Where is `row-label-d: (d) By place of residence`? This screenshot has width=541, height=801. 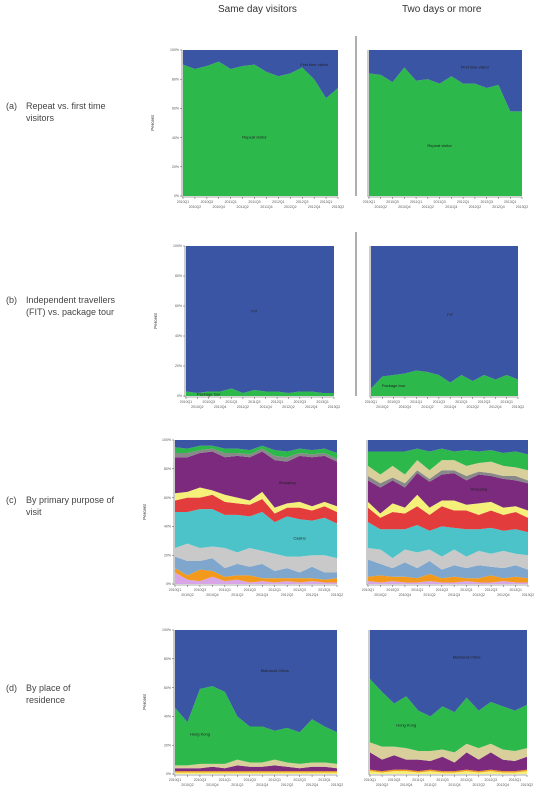 row-label-d: (d) By place of residence is located at coordinates (51, 694).